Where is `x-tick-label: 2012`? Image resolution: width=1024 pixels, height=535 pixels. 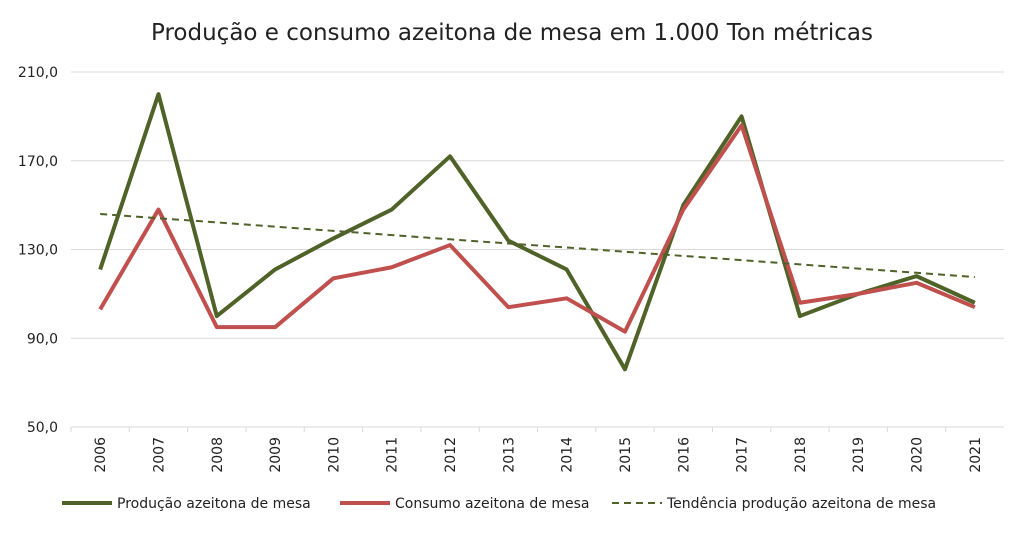 x-tick-label: 2012 is located at coordinates (451, 455).